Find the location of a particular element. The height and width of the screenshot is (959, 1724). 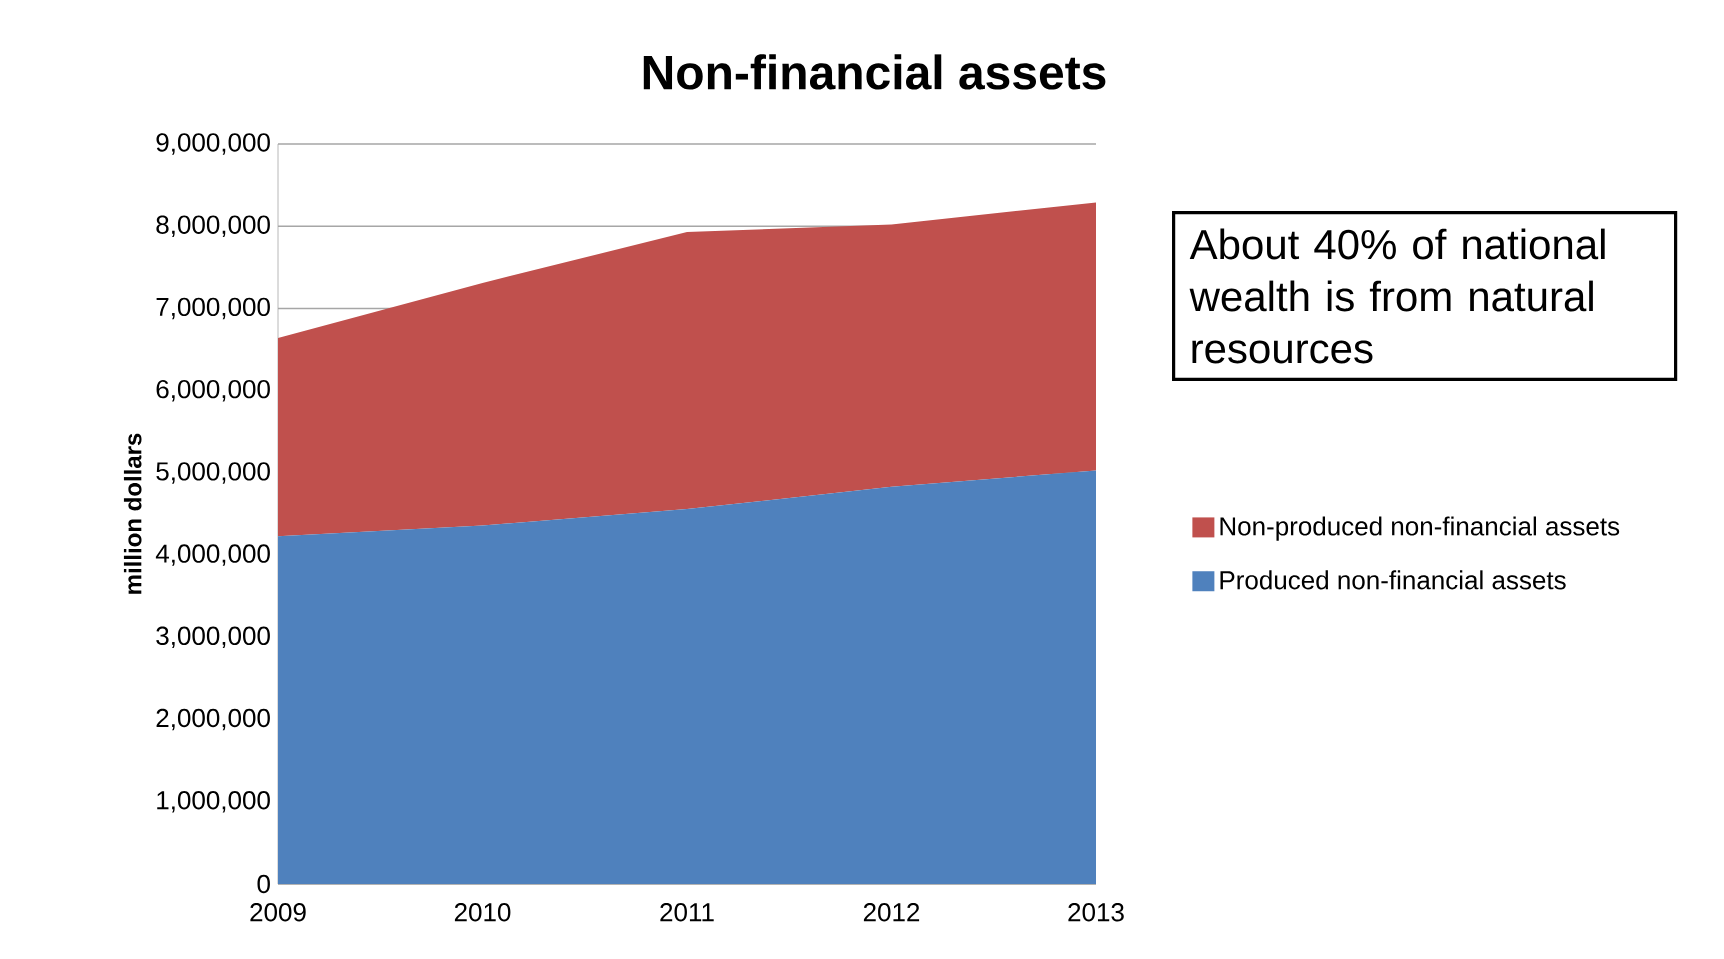

y-tick-label: 3,000,000 is located at coordinates (213, 637).